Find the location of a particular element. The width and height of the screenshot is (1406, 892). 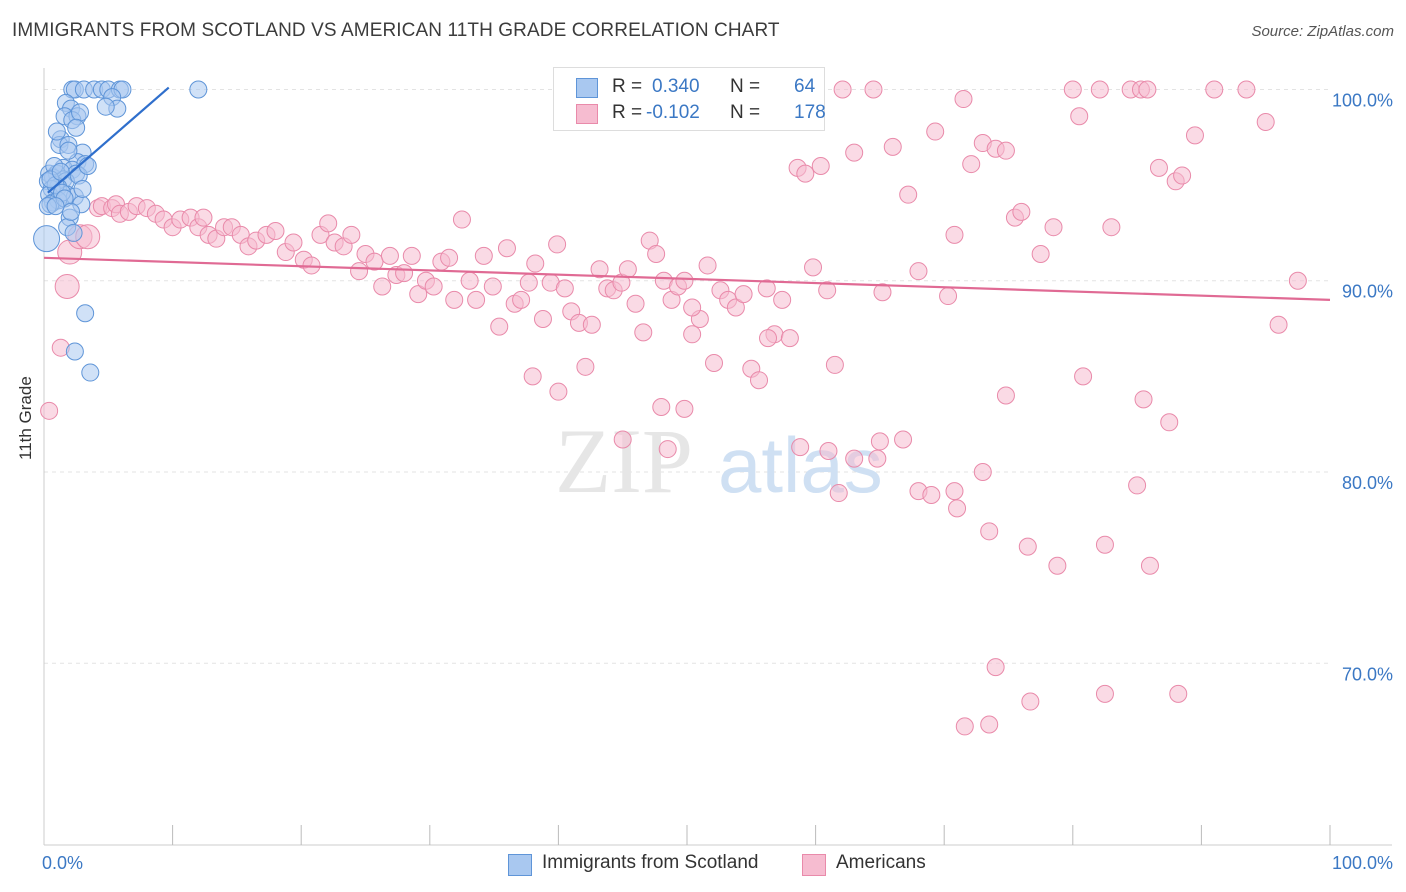

scotland-trend-line is located at coordinates (108, 140).